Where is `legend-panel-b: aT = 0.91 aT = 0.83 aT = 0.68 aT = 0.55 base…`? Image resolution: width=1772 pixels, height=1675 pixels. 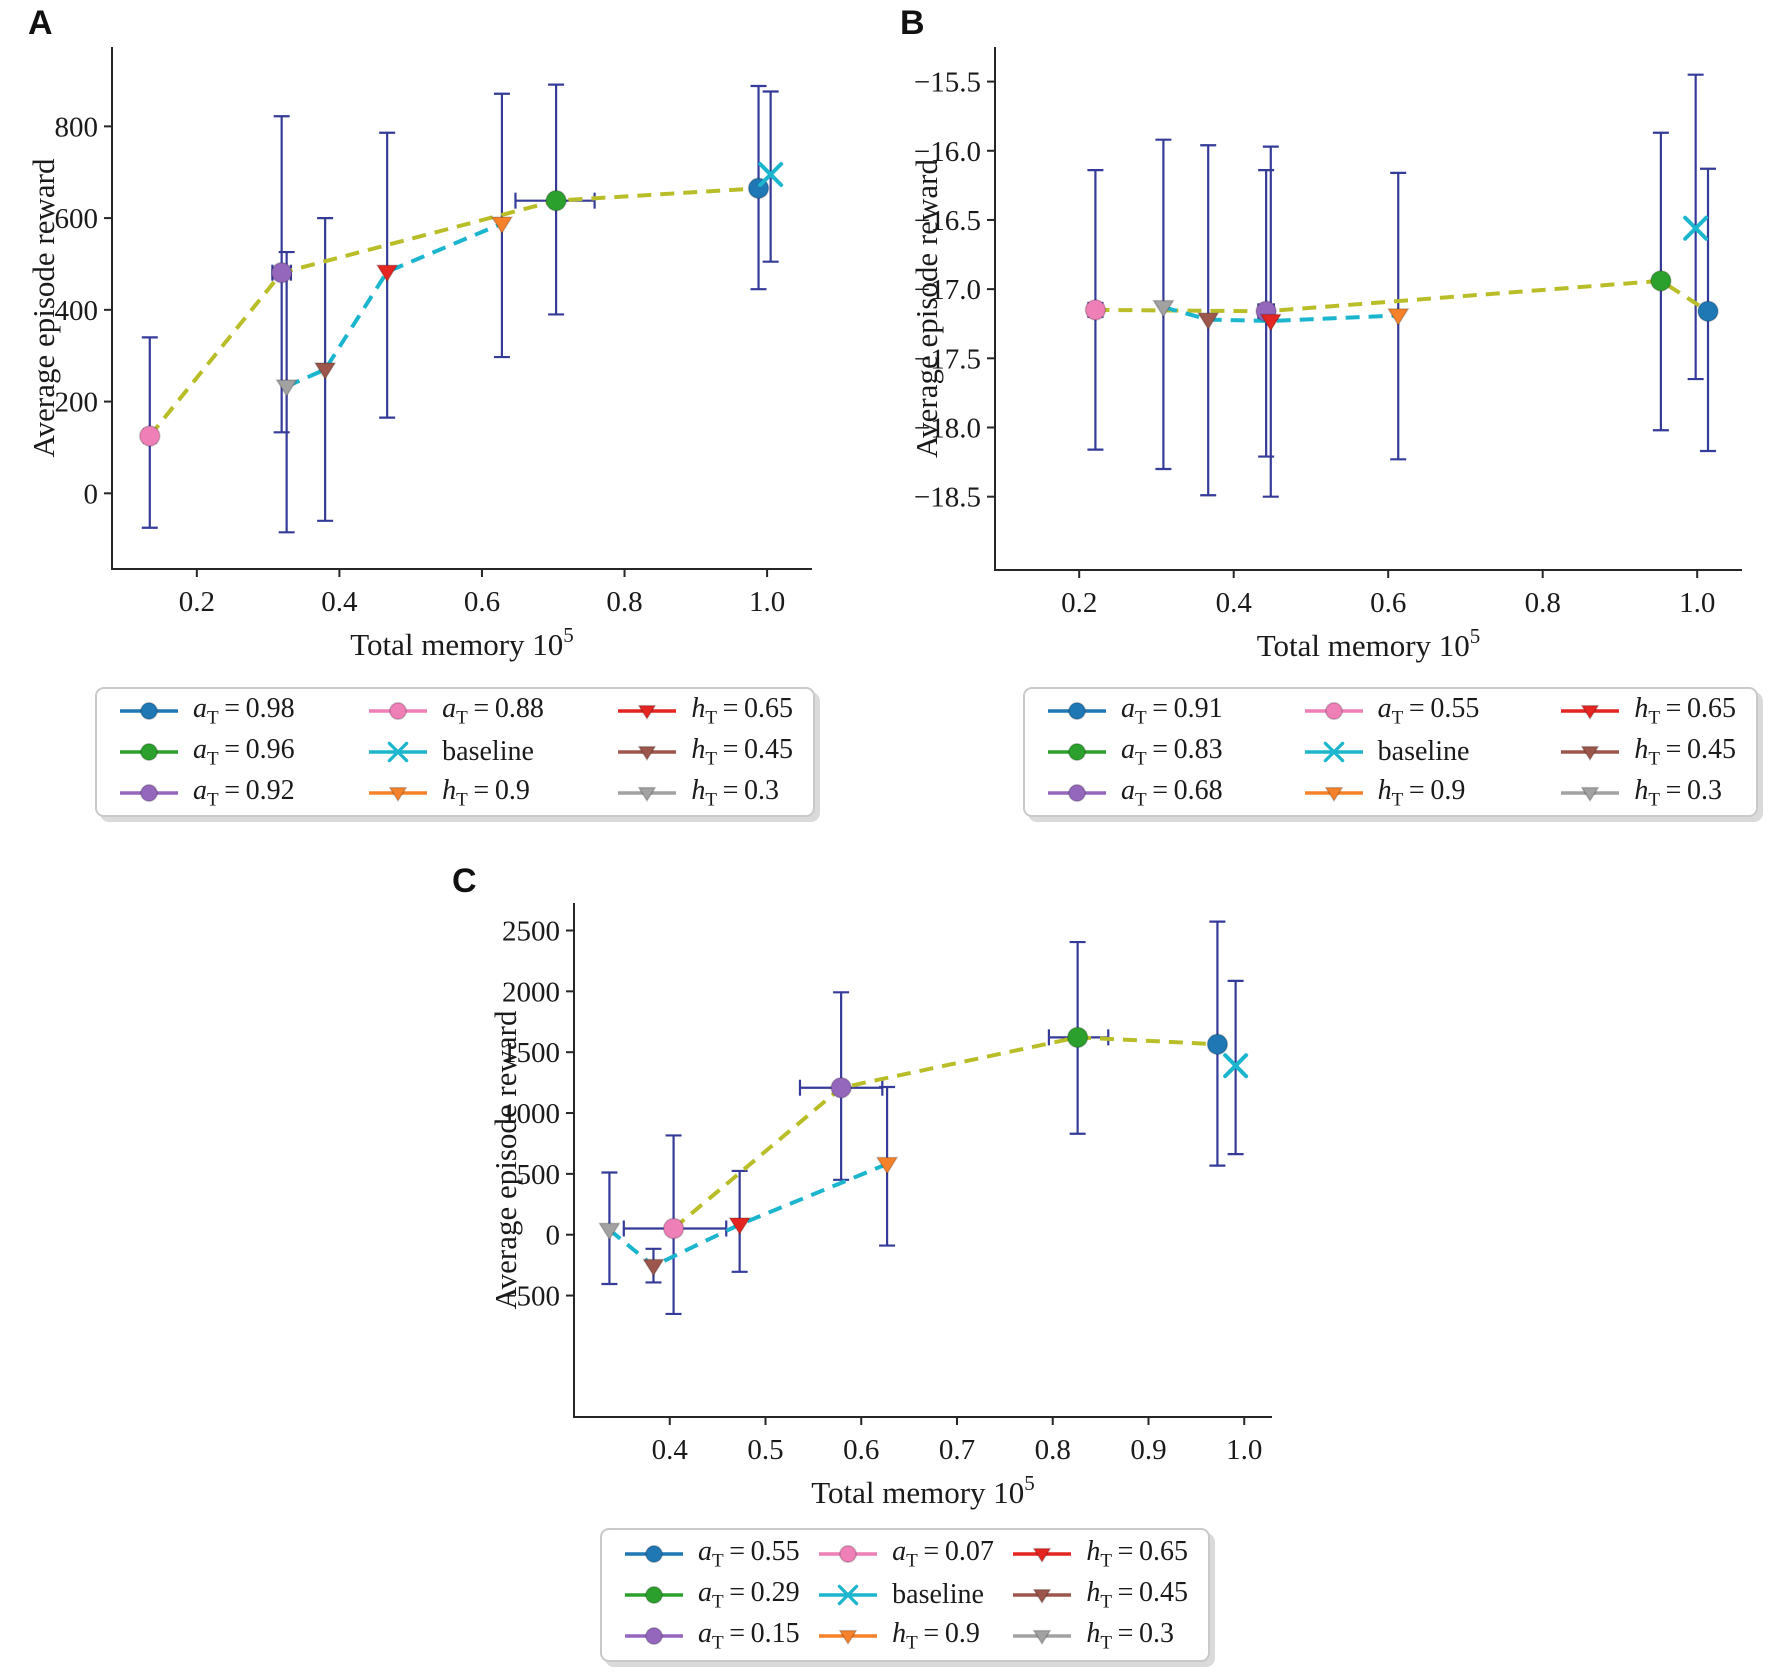
legend-panel-b: aT = 0.91 aT = 0.83 aT = 0.68 aT = 0.55 base… is located at coordinates (1390, 752).